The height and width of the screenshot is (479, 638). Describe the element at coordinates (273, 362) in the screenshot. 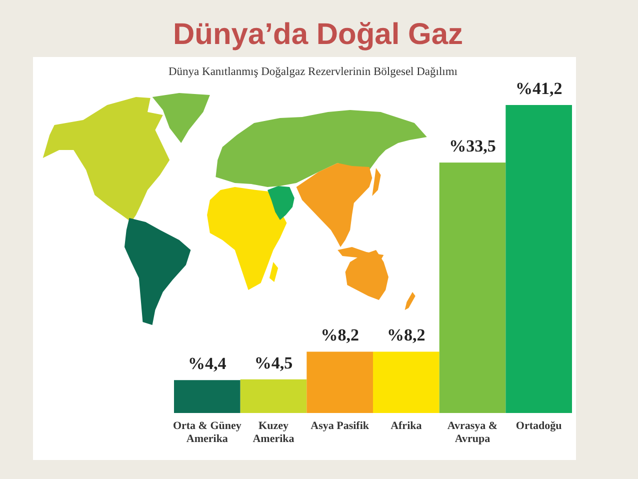

I see `data-label: %4,5` at that location.